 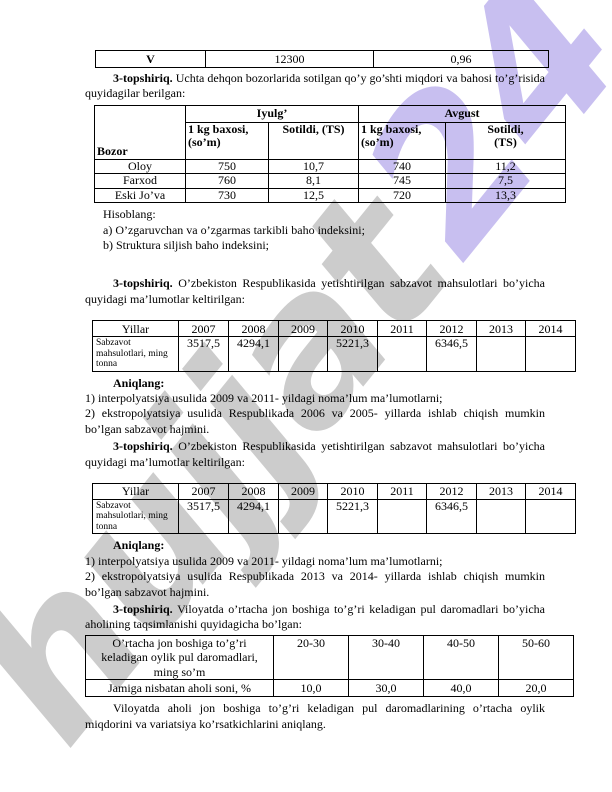 What do you see at coordinates (140, 166) in the screenshot?
I see `market-name: Oloy` at bounding box center [140, 166].